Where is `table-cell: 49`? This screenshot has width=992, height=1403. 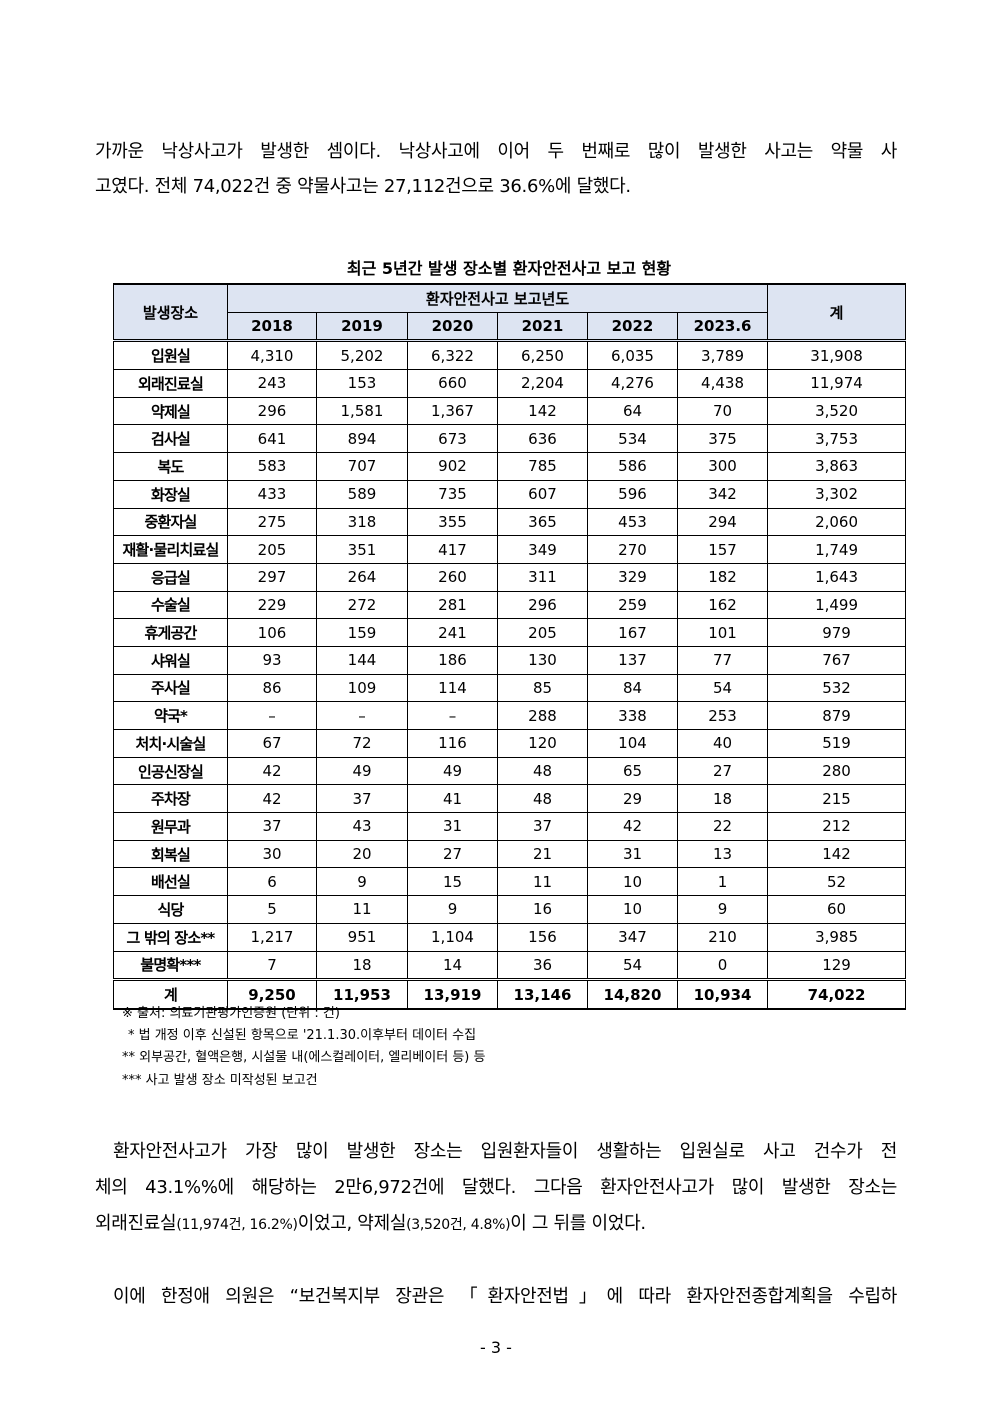
table-cell: 49 is located at coordinates (452, 771).